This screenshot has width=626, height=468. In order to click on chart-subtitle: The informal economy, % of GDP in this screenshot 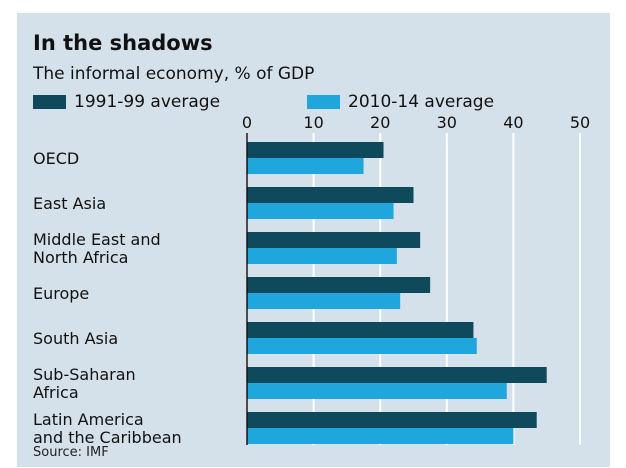, I will do `click(174, 74)`.